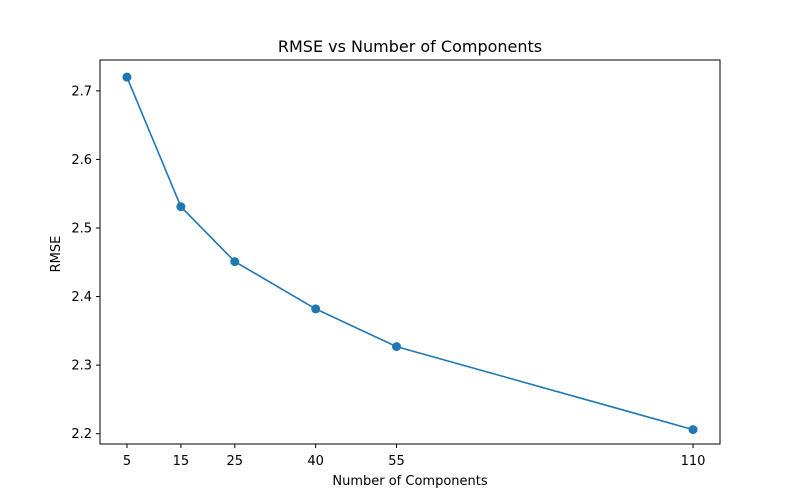 The image size is (800, 500). Describe the element at coordinates (235, 461) in the screenshot. I see `x-tick-label: 25` at that location.